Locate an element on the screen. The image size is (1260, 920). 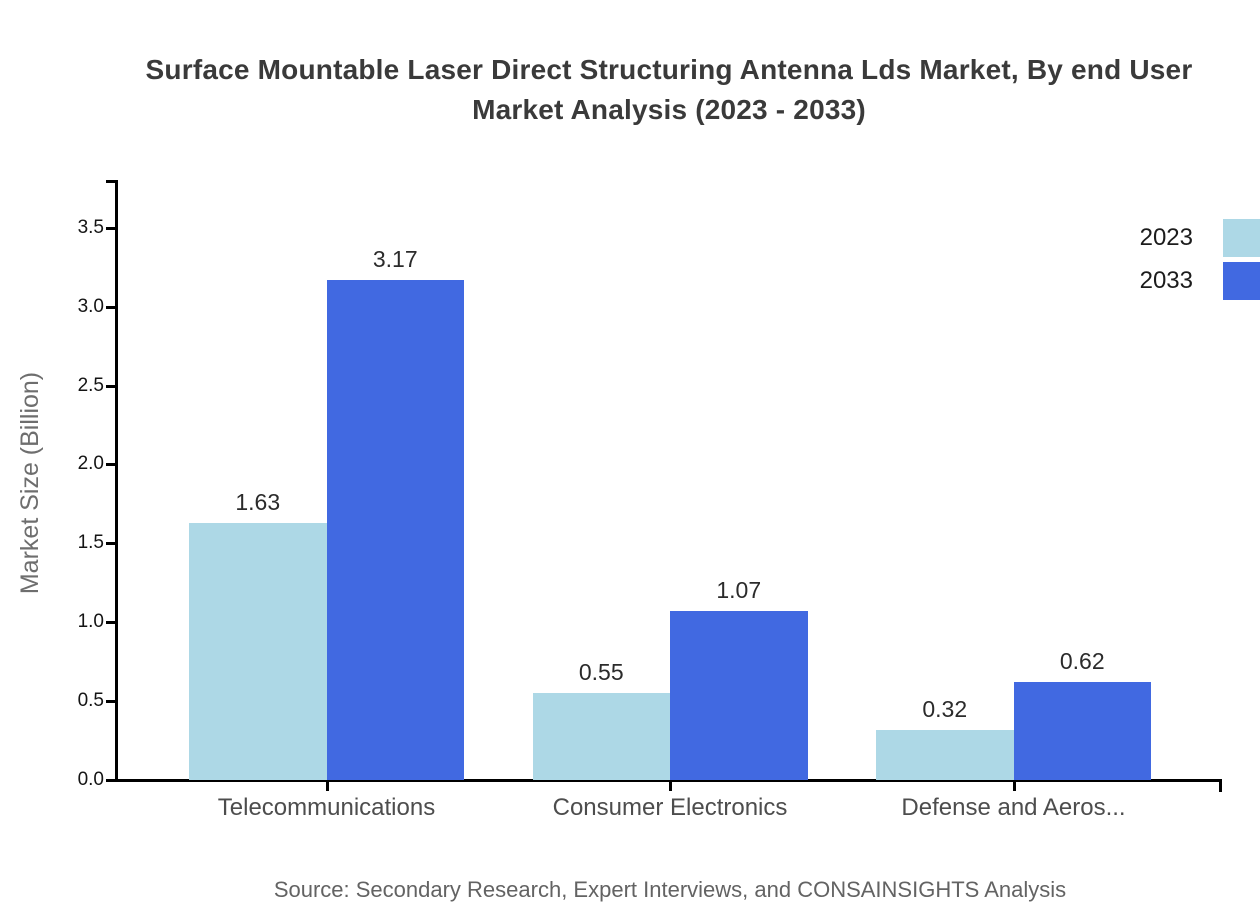
y-tick-label: 0.5 is located at coordinates (90, 701).